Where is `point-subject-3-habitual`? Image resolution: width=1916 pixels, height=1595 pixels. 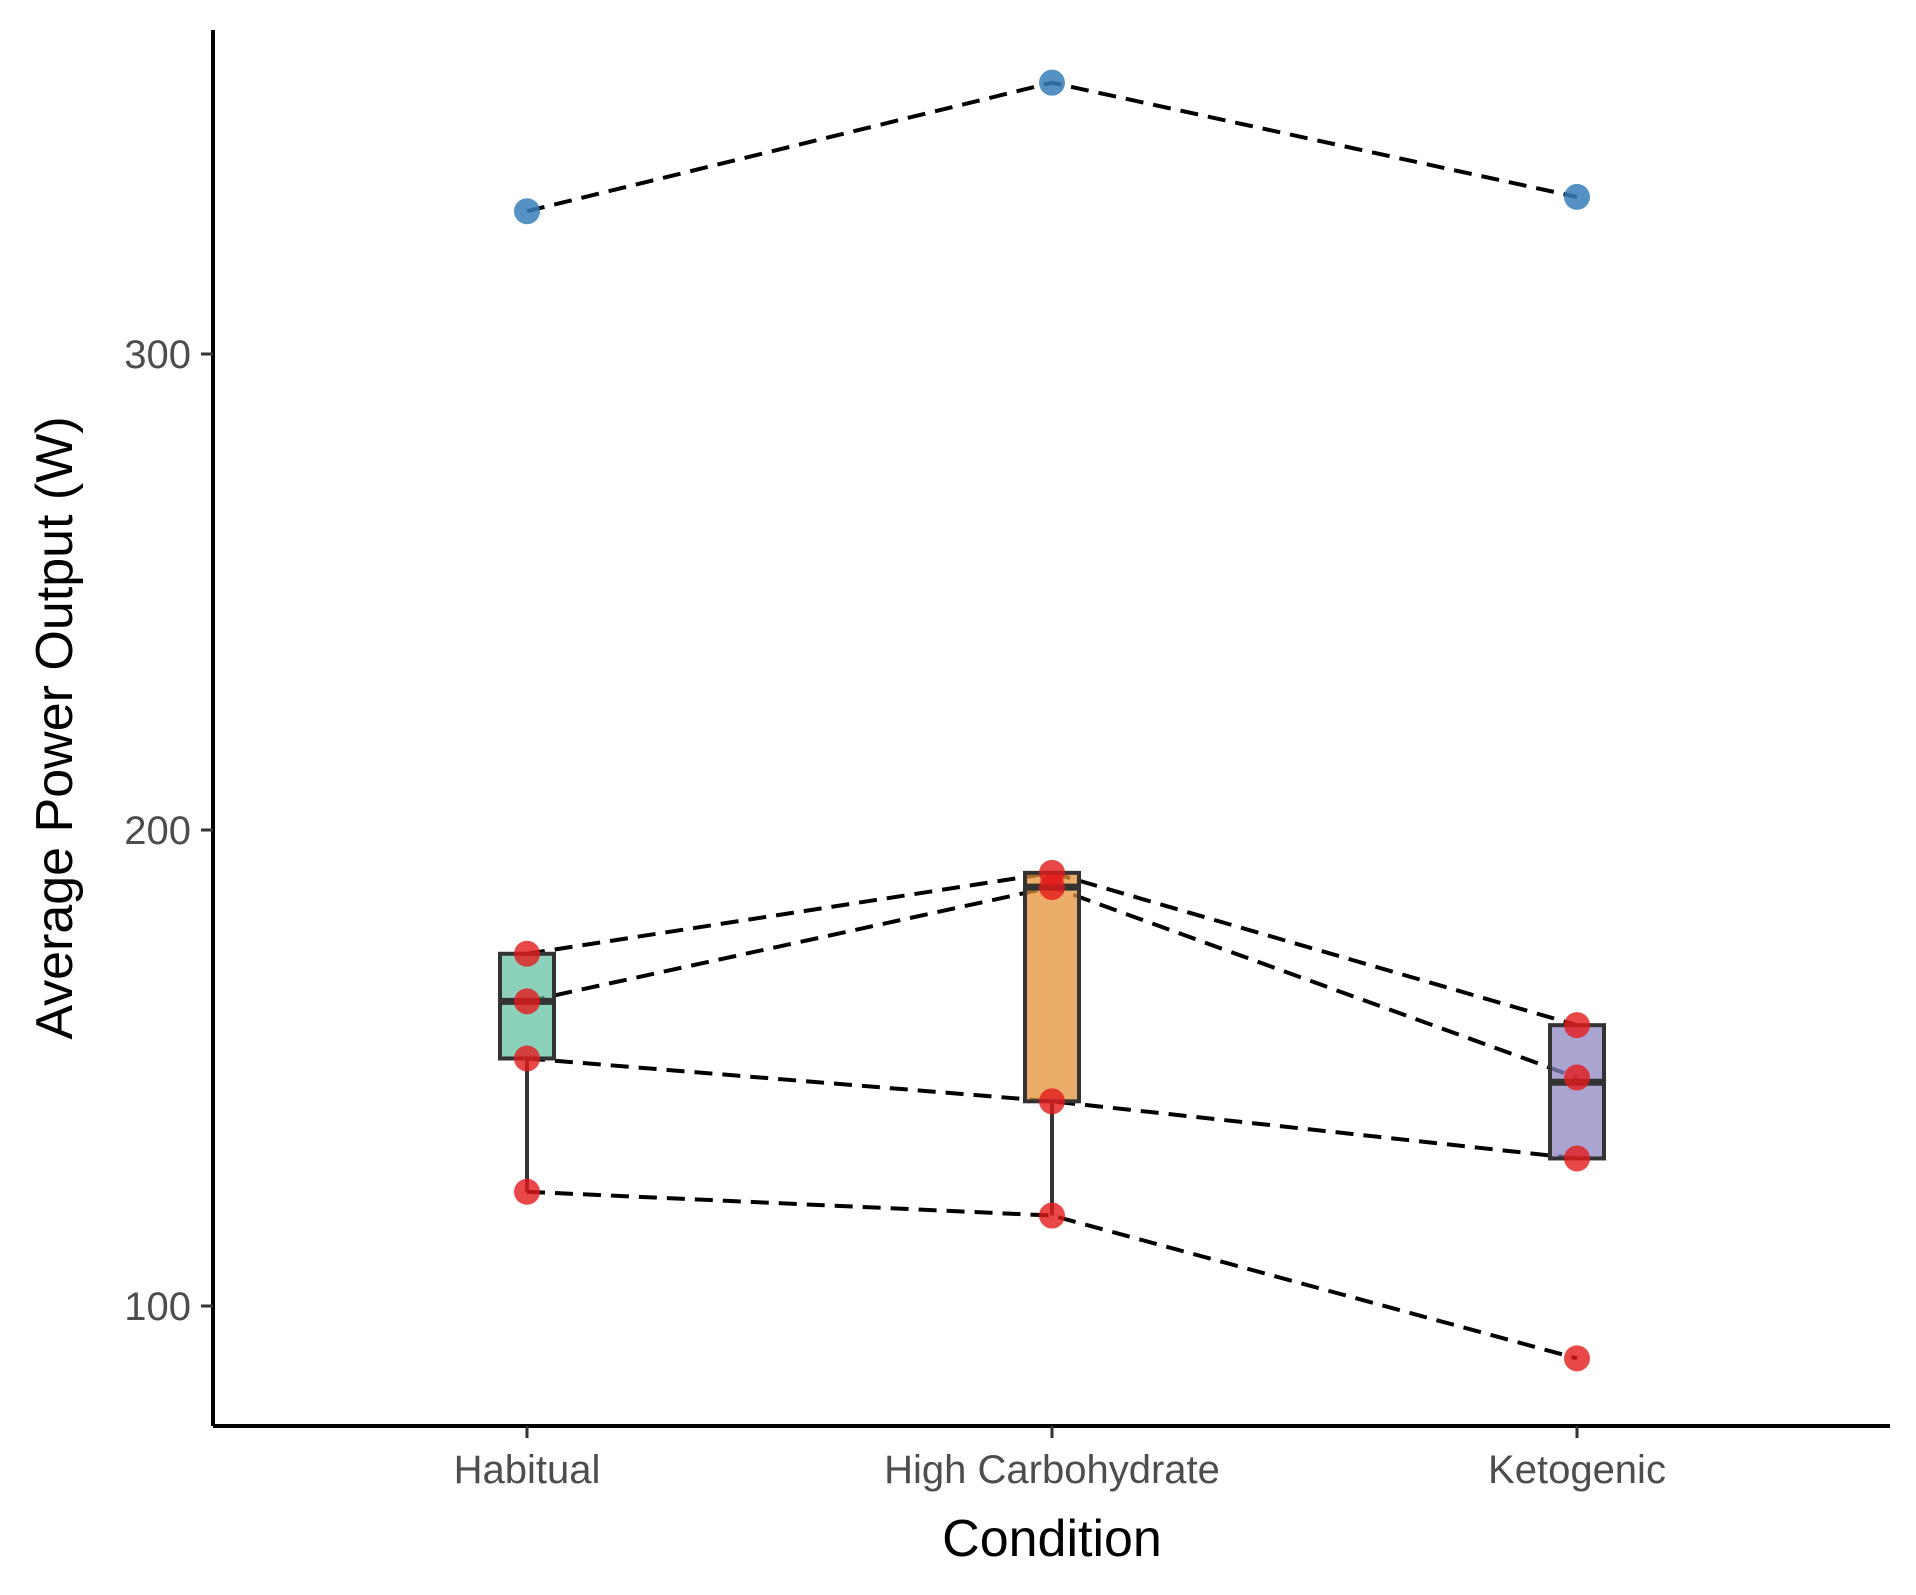 point-subject-3-habitual is located at coordinates (527, 1001).